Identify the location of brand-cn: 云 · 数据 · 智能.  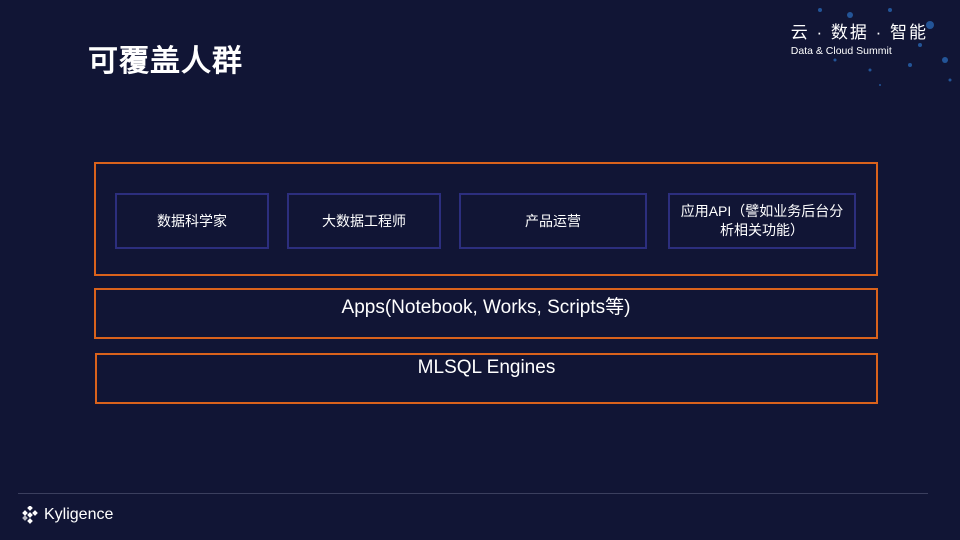
(859, 32).